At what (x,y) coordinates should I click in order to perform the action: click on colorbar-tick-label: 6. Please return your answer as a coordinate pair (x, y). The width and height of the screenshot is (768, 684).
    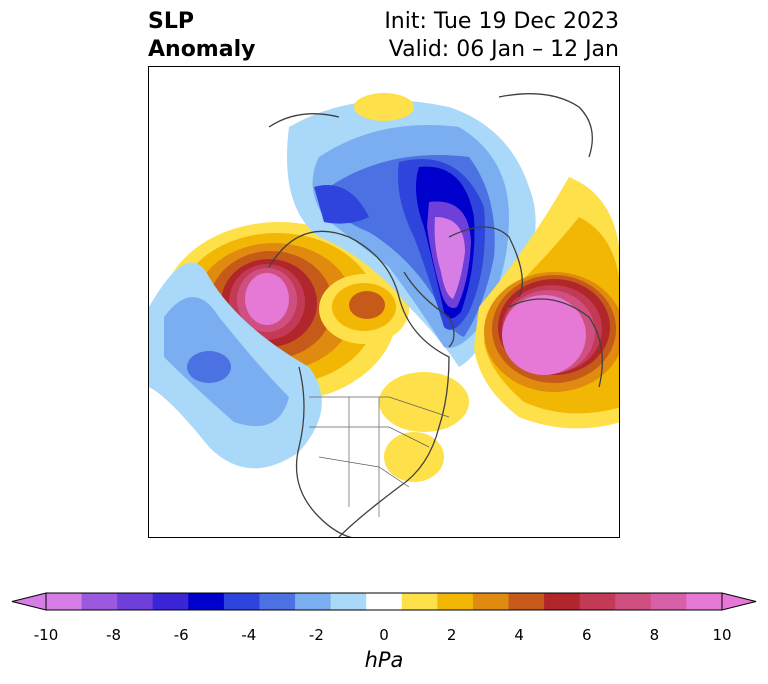
    Looking at the image, I should click on (587, 635).